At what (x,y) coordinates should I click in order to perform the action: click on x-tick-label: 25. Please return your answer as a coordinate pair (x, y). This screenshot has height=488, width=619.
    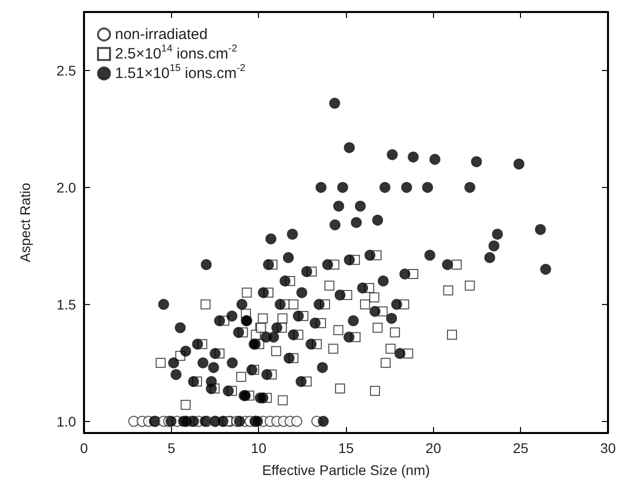
    Looking at the image, I should click on (520, 448).